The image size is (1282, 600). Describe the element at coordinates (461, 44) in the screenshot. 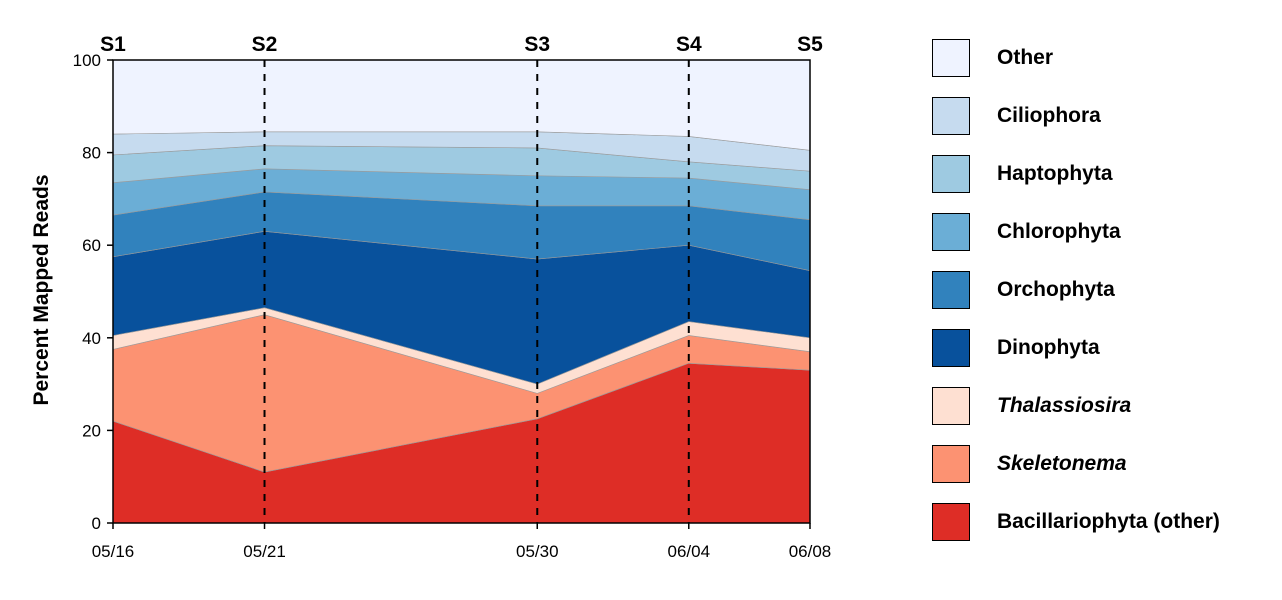

I see `sample-labels: S1 S2 S3 S4 S5` at that location.